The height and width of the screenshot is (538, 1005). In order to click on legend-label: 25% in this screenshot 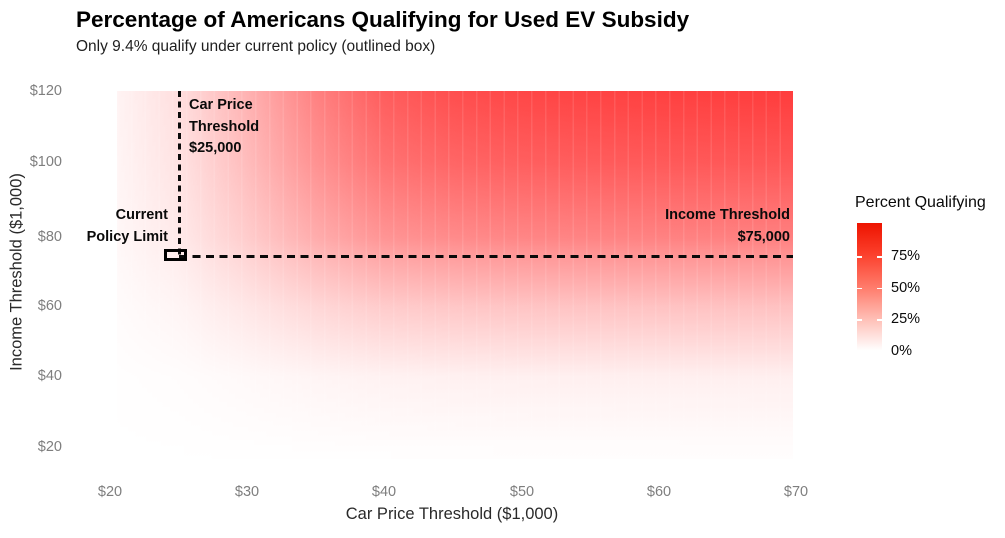, I will do `click(906, 319)`.